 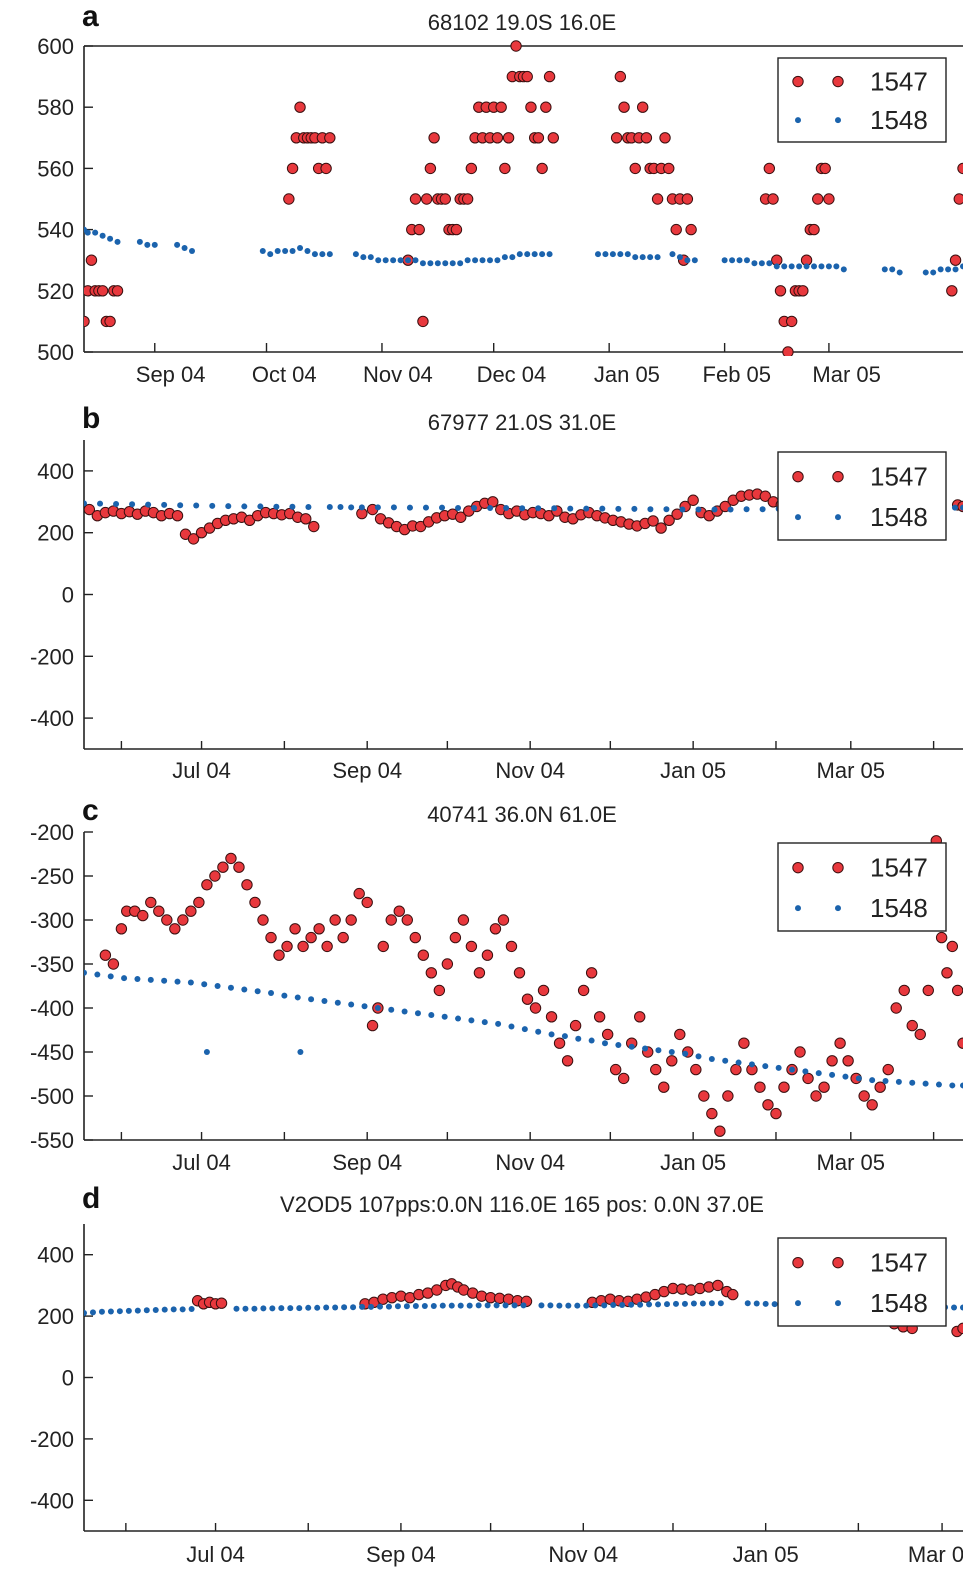 I want to click on chart-title: 67977 21.0S 31.0E, so click(x=522, y=422).